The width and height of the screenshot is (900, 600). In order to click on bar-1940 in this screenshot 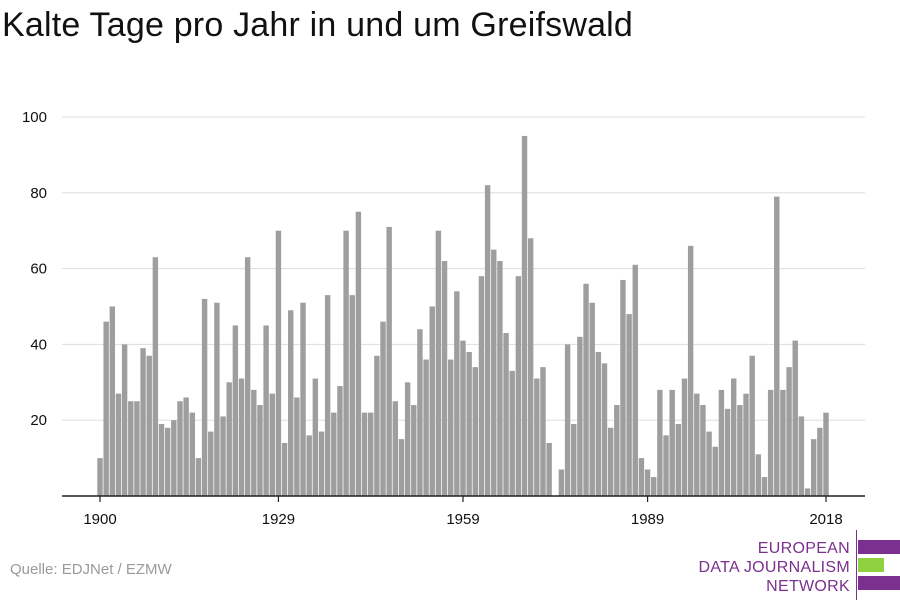, I will do `click(346, 363)`.